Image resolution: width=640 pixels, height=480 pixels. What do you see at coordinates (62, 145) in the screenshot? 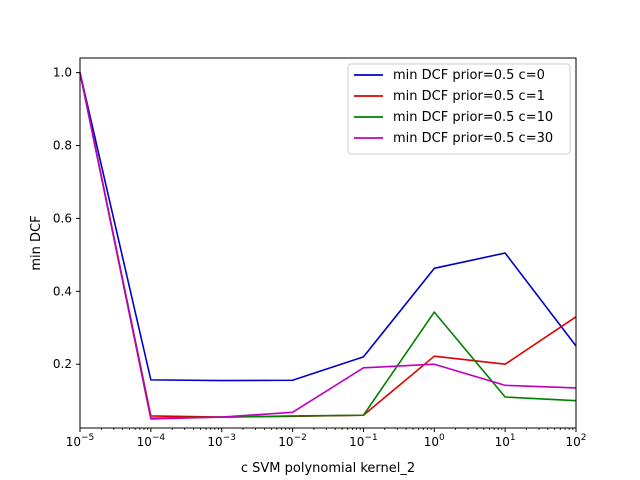
I see `y-tick-label: 0.8` at bounding box center [62, 145].